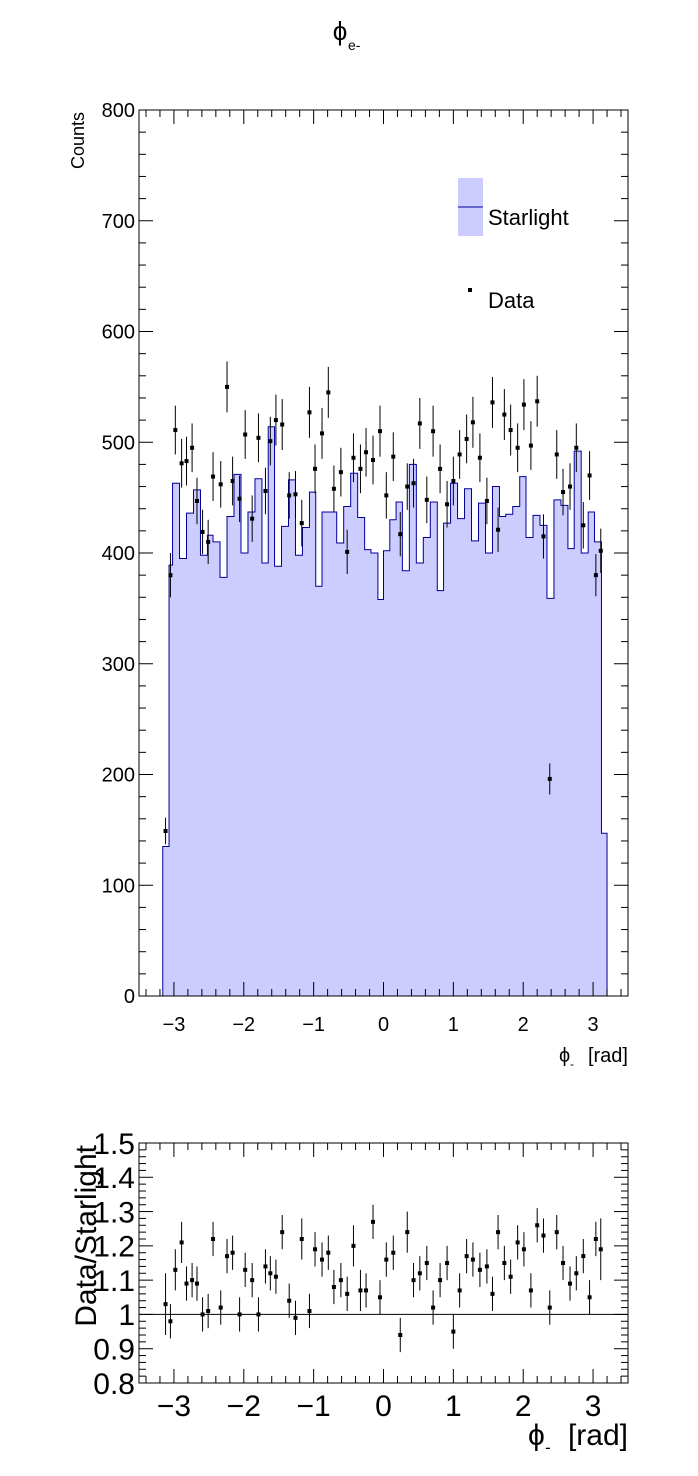 The height and width of the screenshot is (1476, 698). What do you see at coordinates (86, 1235) in the screenshot?
I see `ratio-y-axis-label: Data/Starlight` at bounding box center [86, 1235].